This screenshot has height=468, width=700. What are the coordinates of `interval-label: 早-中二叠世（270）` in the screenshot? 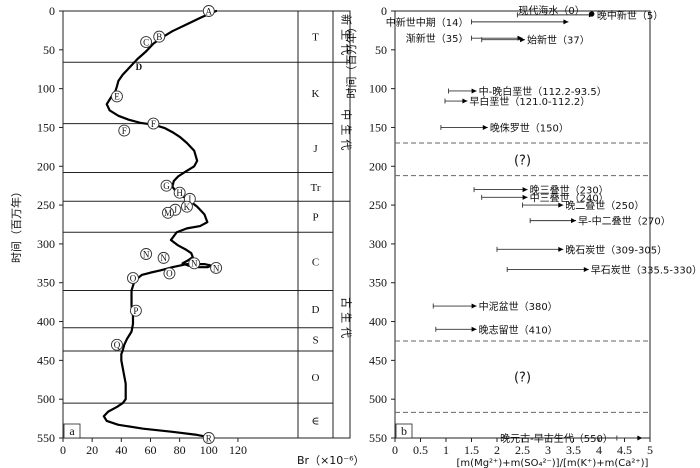 It's located at (624, 221).